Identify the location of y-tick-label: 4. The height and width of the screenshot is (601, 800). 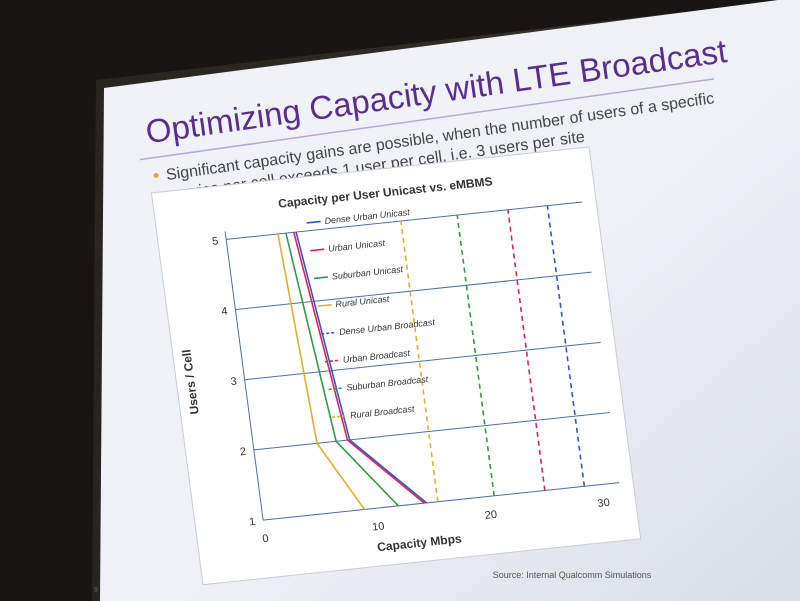
(225, 311).